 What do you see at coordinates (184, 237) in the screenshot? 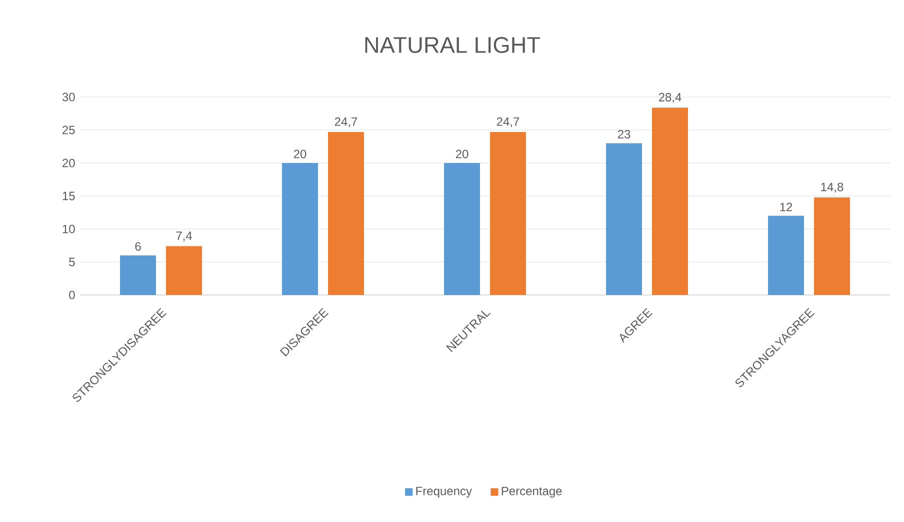
I see `data-label: 7,4` at bounding box center [184, 237].